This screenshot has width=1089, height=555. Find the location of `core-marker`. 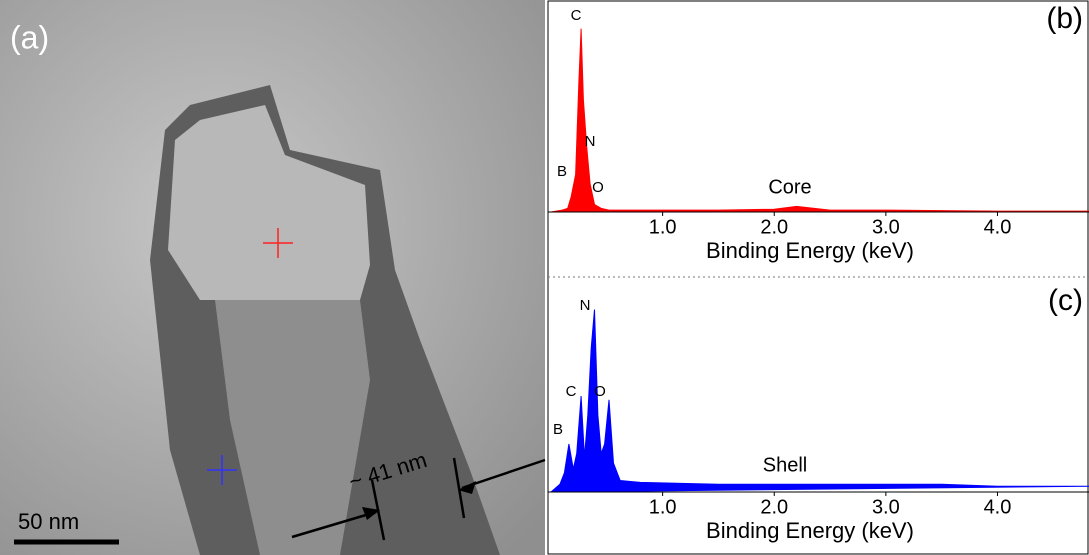

core-marker is located at coordinates (278, 243).